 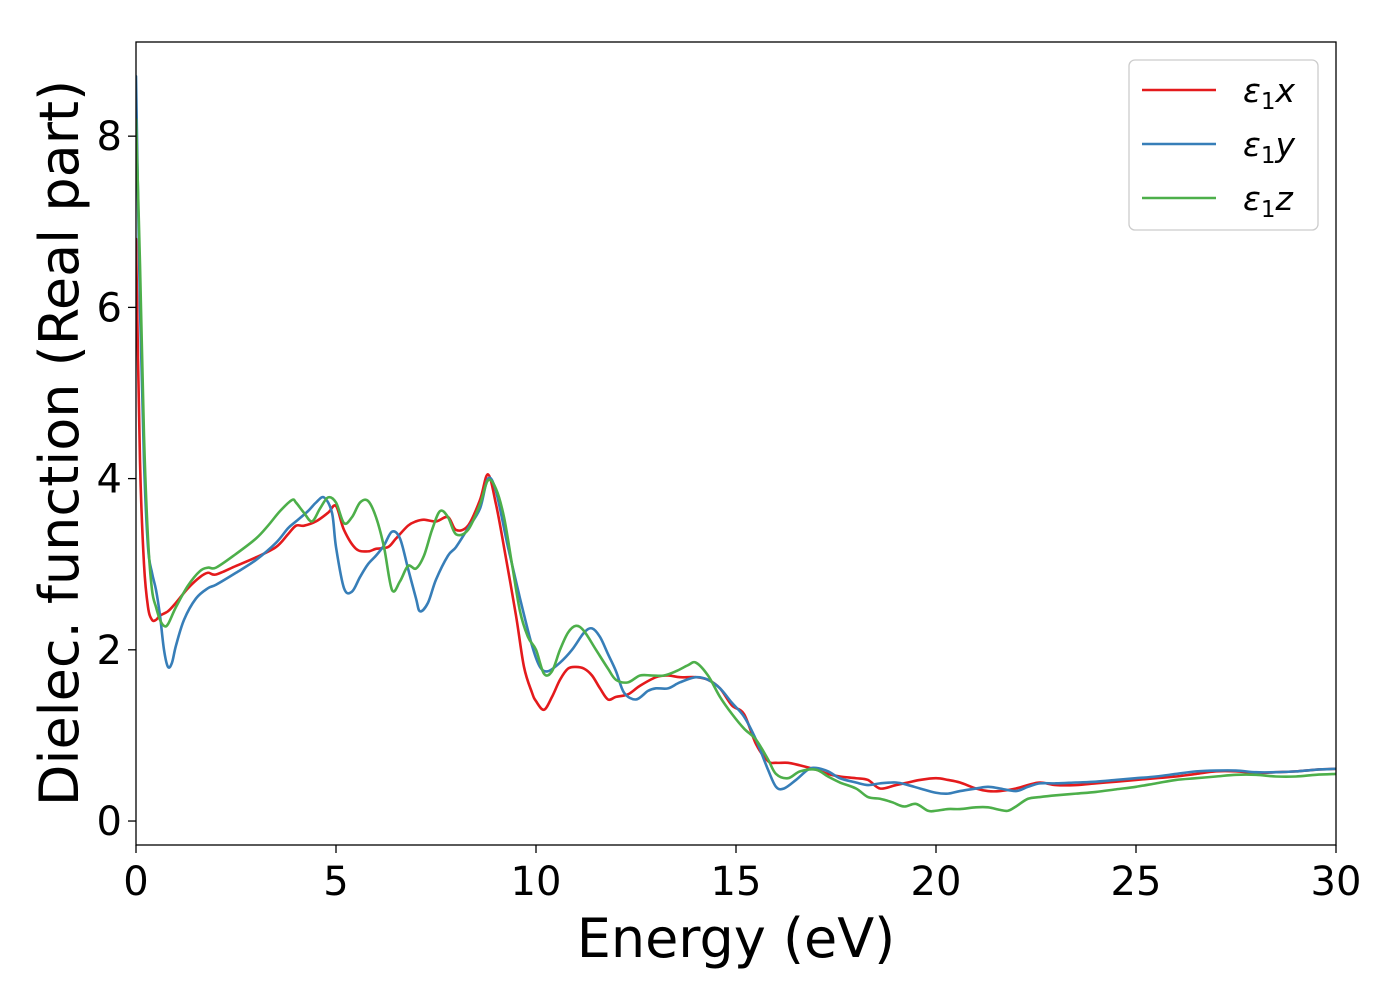 I want to click on y-tick-label: 0, so click(x=109, y=822).